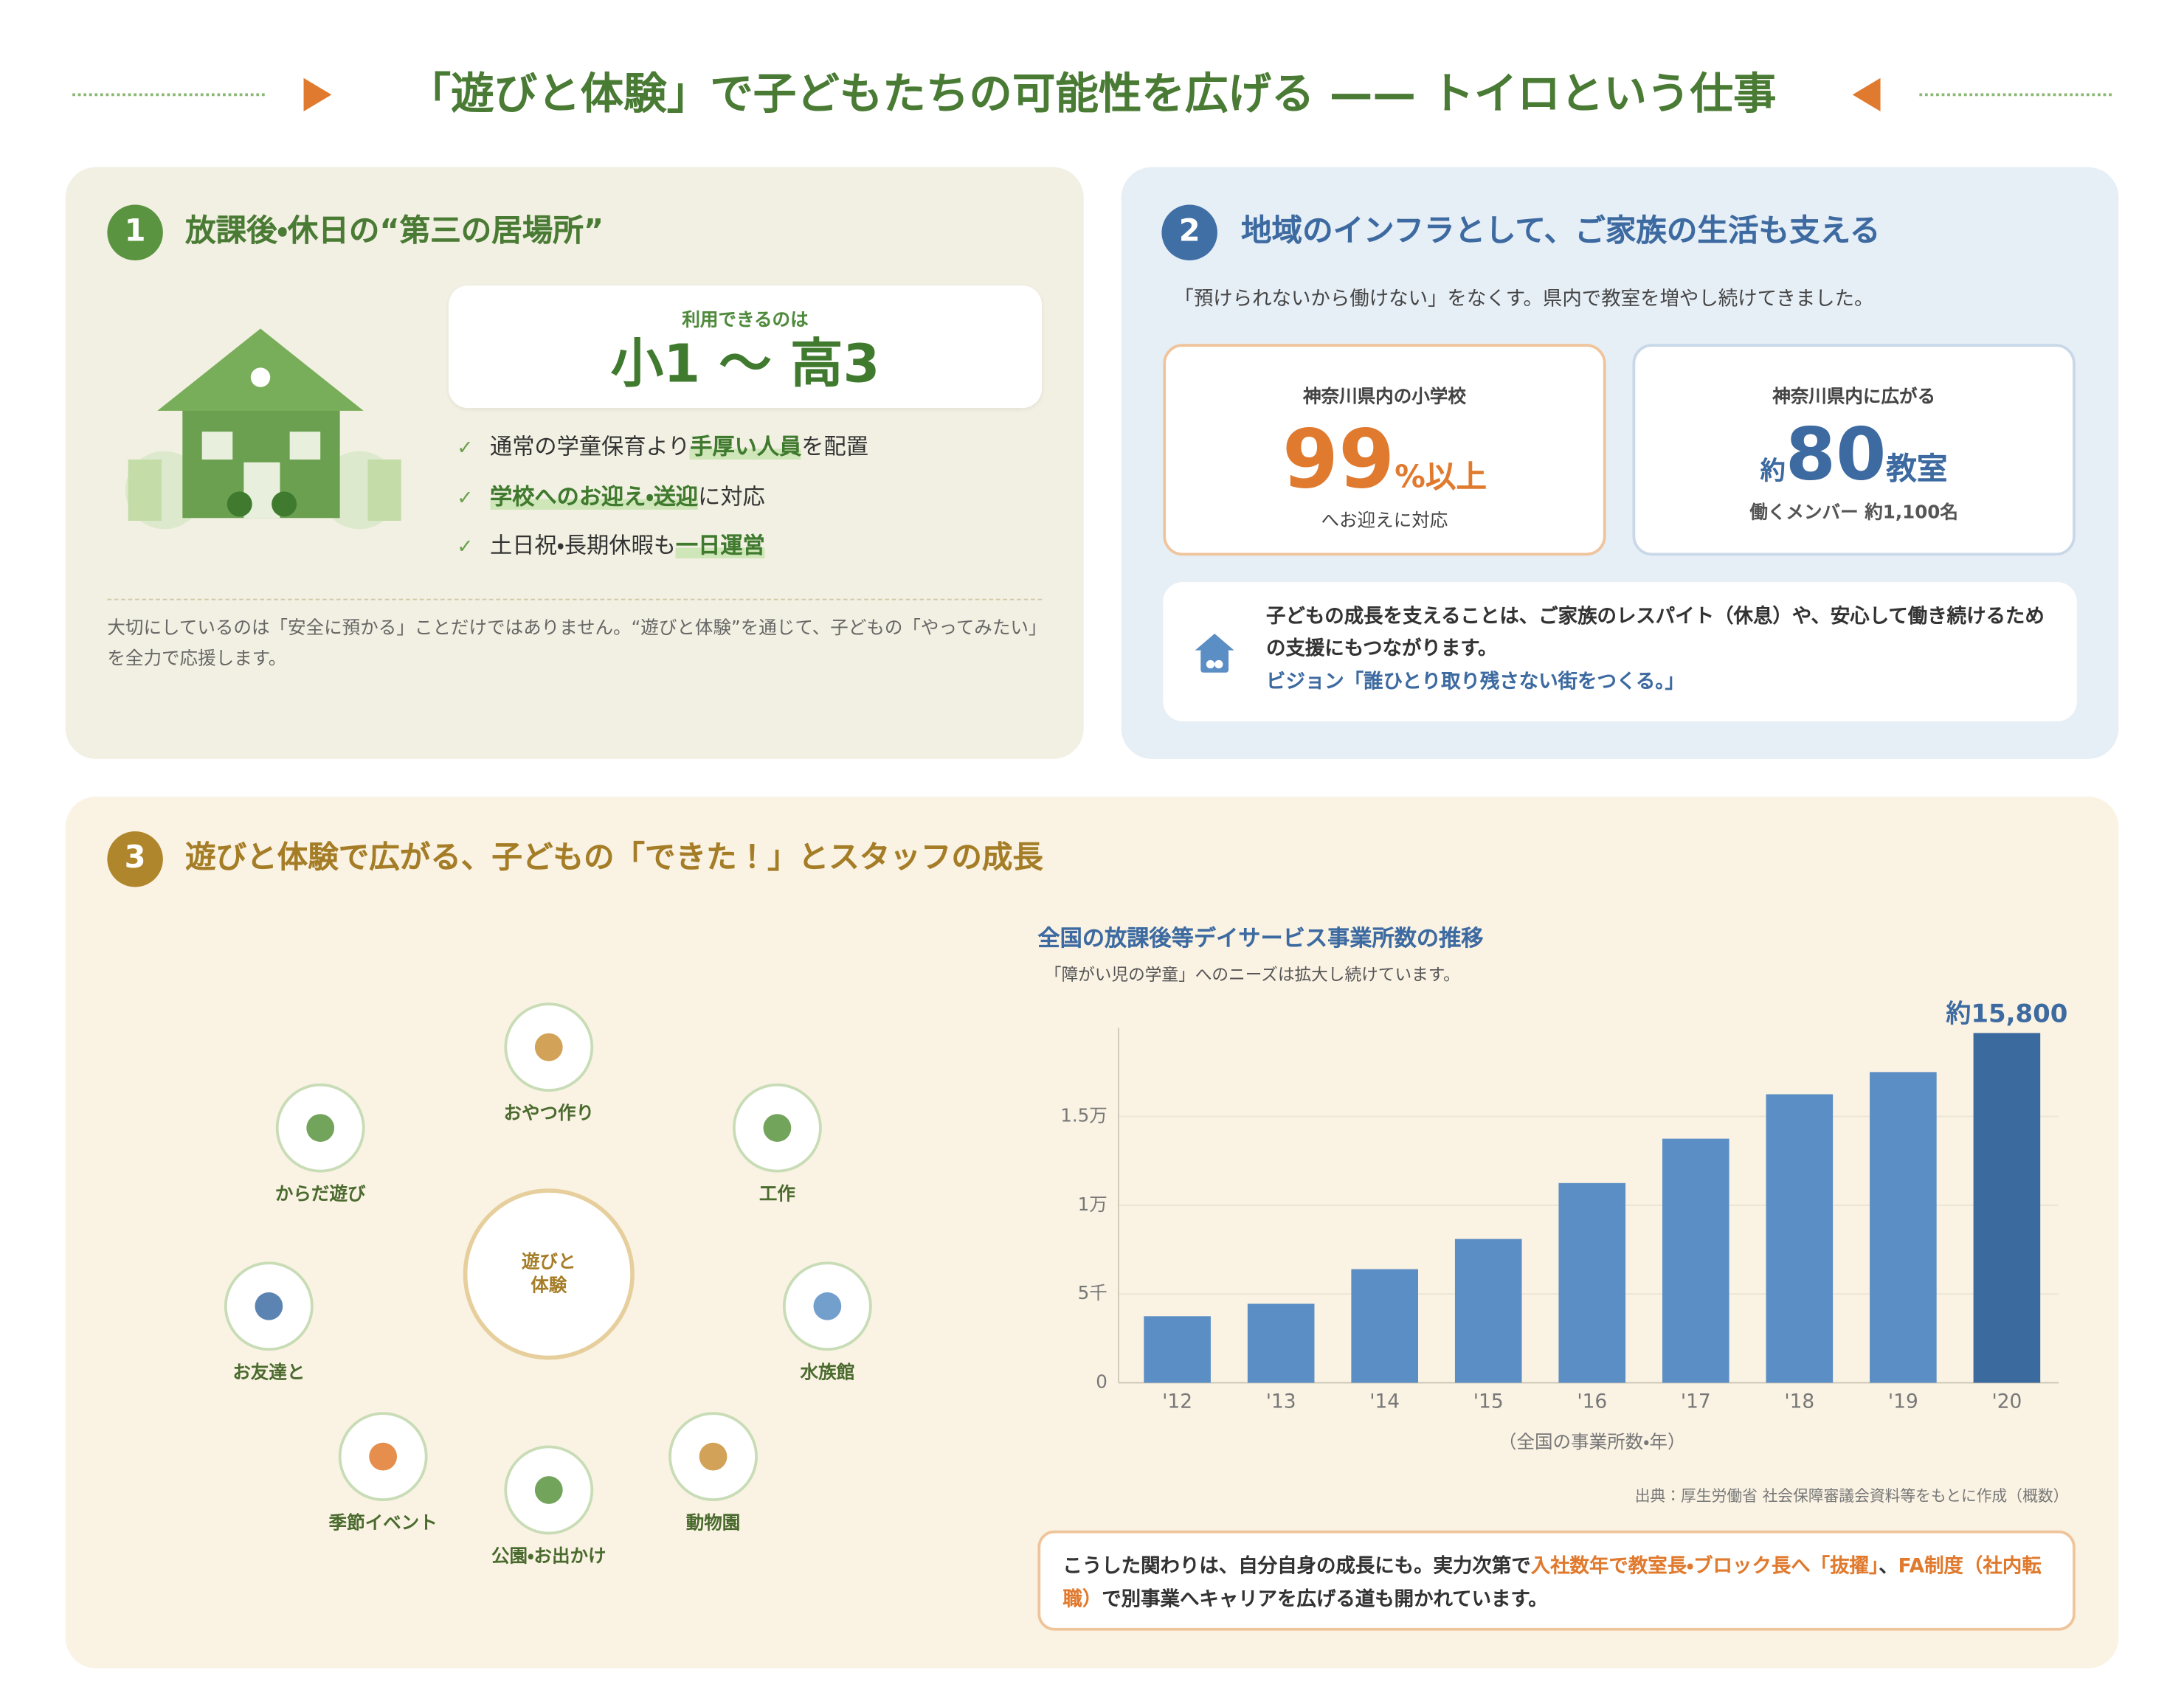 The image size is (2184, 1687). I want to click on lead: 「預けられないから働けない」をなくす。県内で教室を増やし続けてきました。, so click(1524, 299).